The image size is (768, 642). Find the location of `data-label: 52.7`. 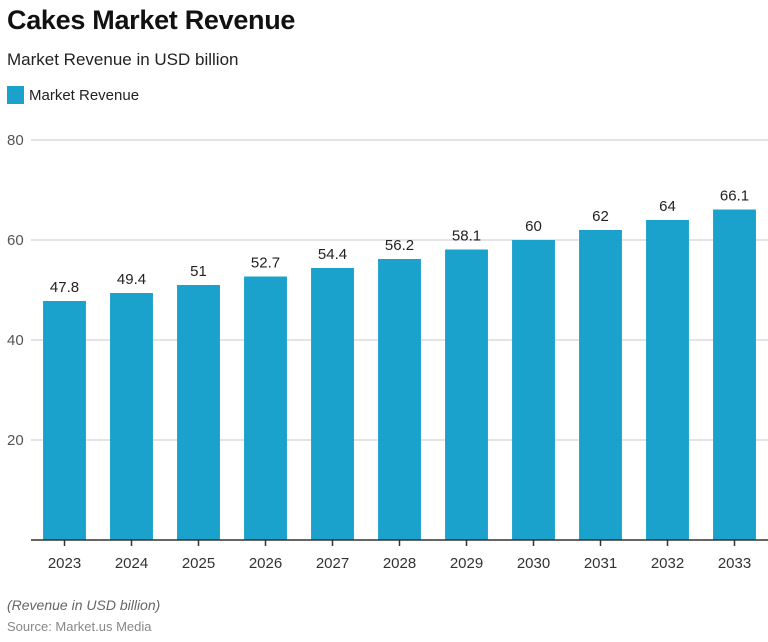

data-label: 52.7 is located at coordinates (265, 263).